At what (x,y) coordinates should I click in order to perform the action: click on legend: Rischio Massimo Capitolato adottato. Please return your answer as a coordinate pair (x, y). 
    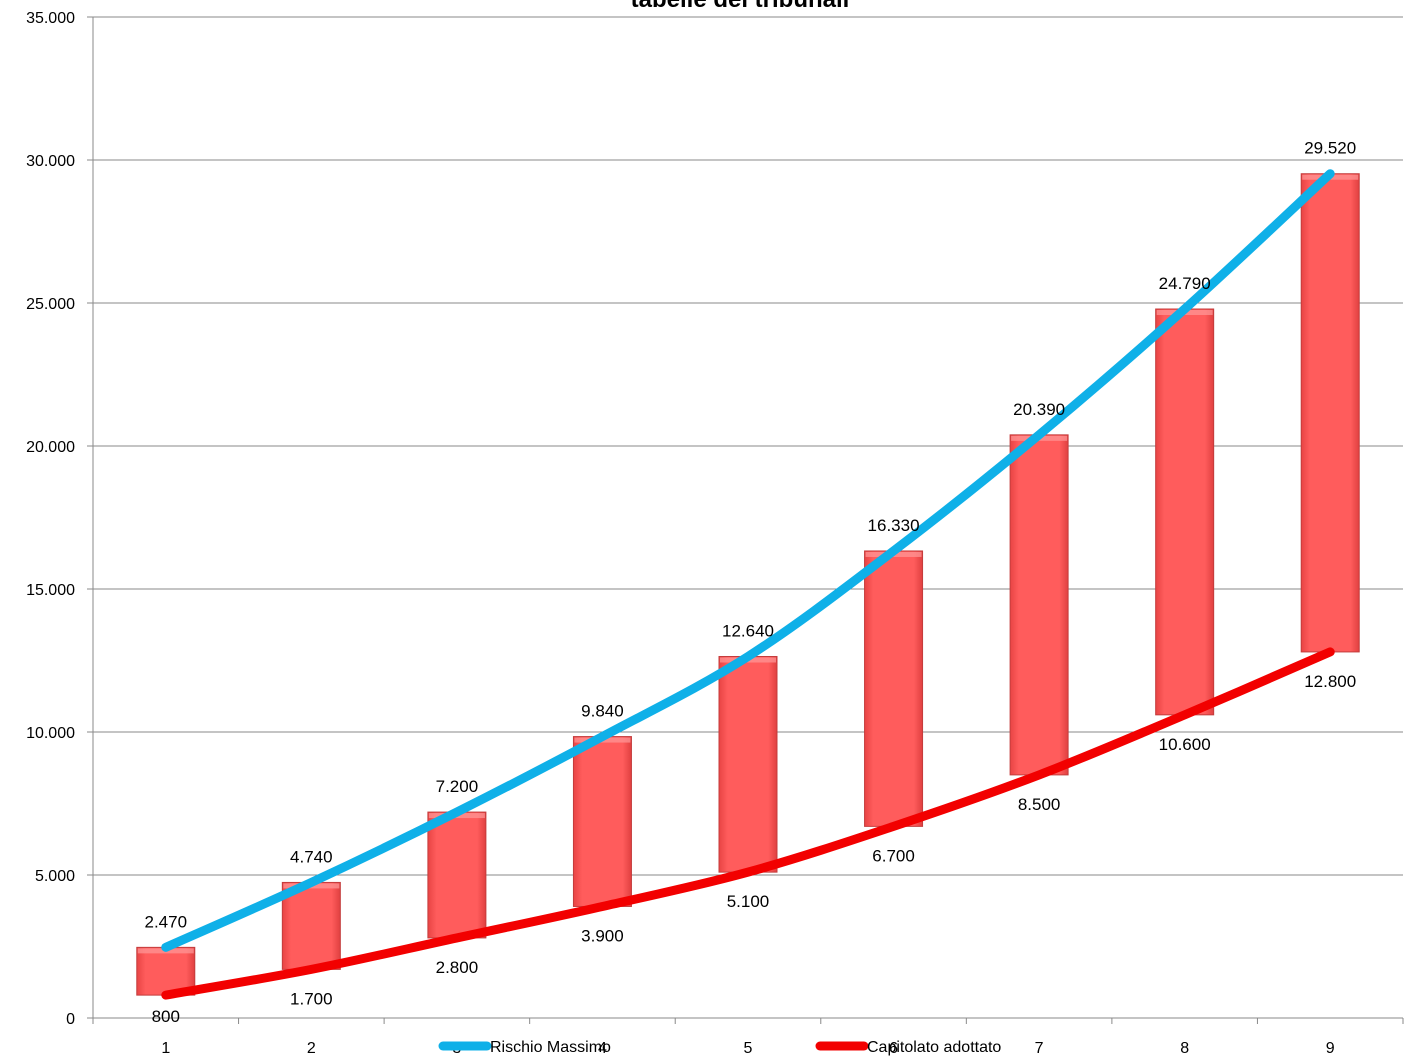
    Looking at the image, I should click on (719, 1047).